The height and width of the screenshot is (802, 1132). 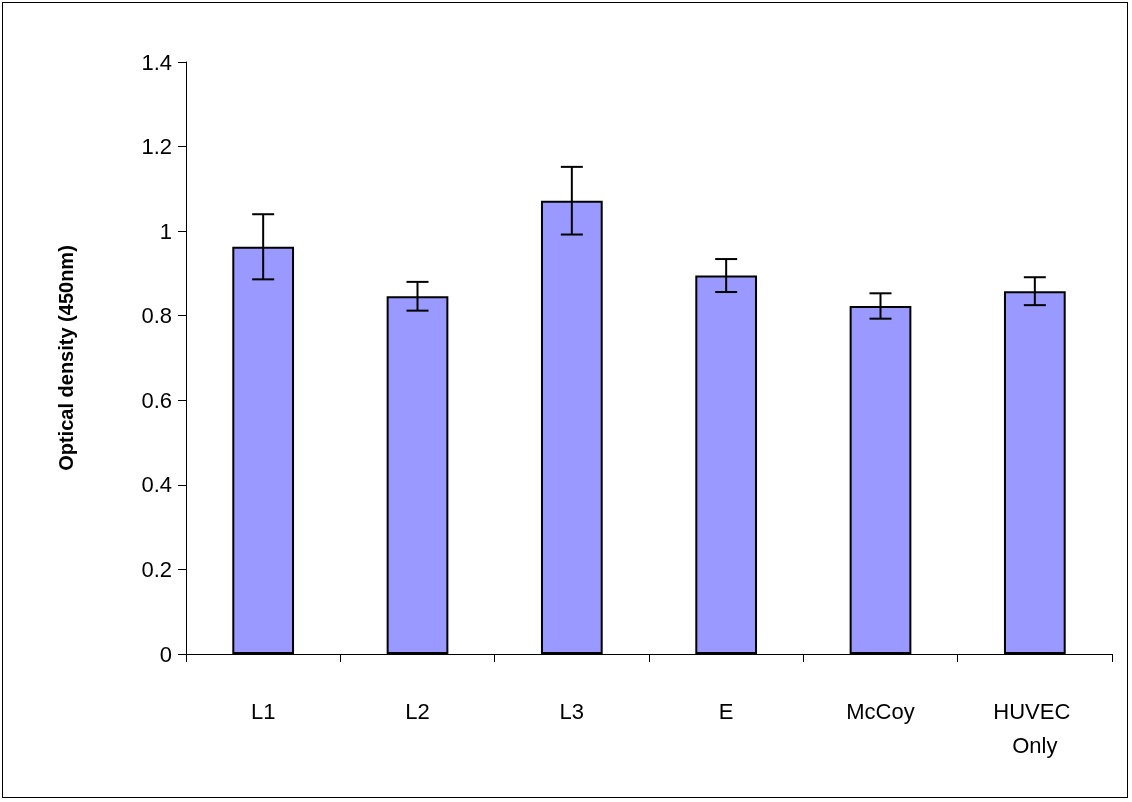 What do you see at coordinates (572, 711) in the screenshot?
I see `x-tick-label: L3` at bounding box center [572, 711].